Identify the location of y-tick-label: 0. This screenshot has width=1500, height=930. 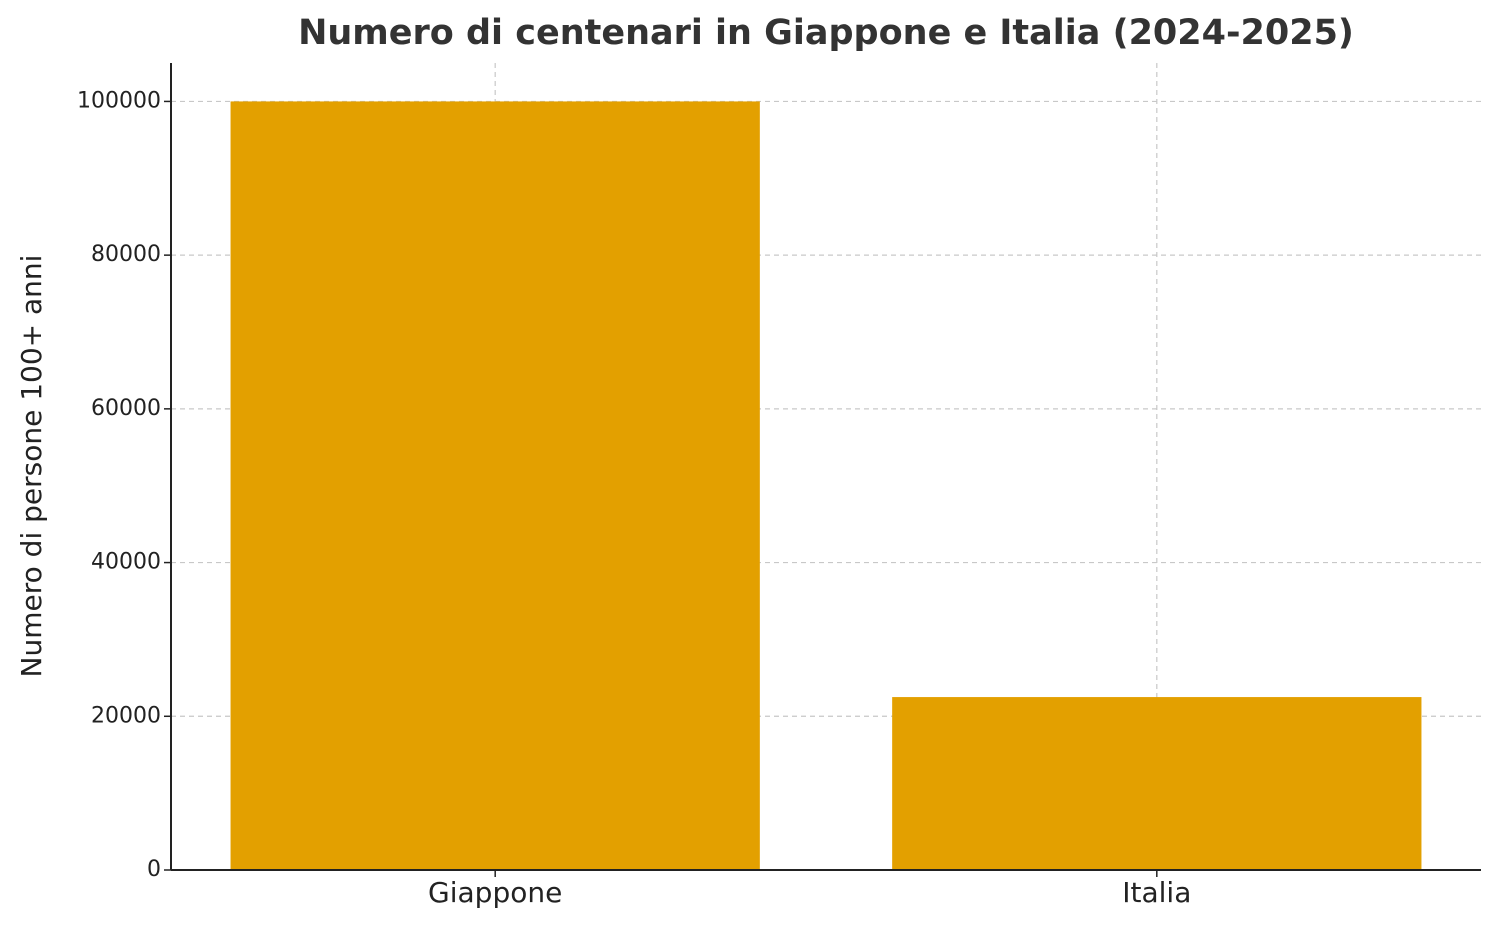
(154, 869).